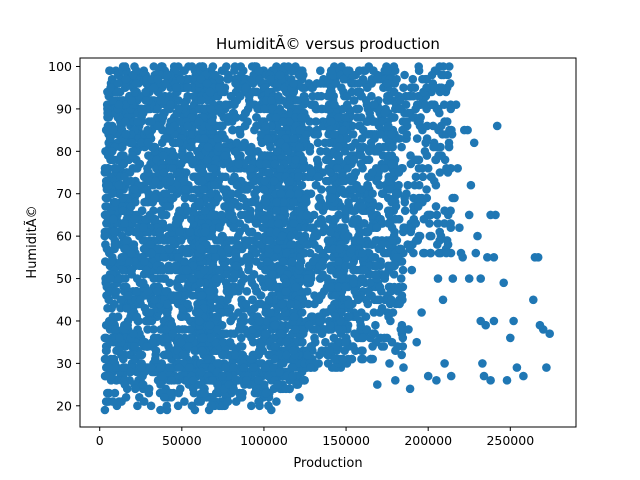 The width and height of the screenshot is (640, 480). What do you see at coordinates (64, 363) in the screenshot?
I see `y-tick-label: 30` at bounding box center [64, 363].